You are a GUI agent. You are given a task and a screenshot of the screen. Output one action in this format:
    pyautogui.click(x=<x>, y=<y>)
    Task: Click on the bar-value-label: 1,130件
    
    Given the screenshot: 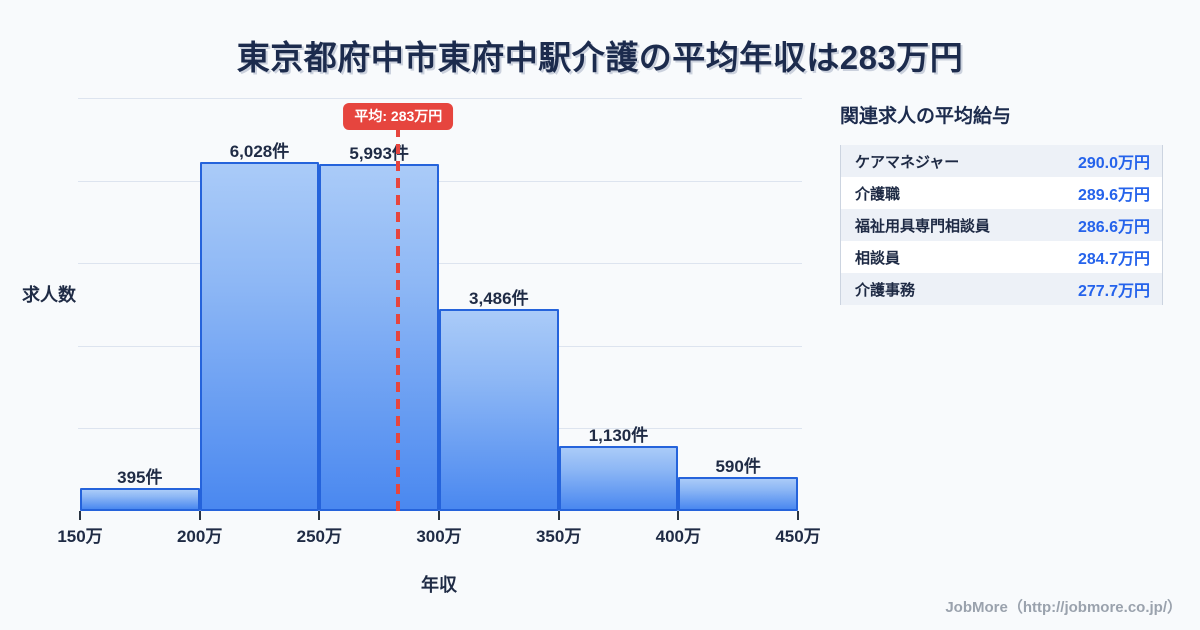 What is the action you would take?
    pyautogui.click(x=618, y=435)
    